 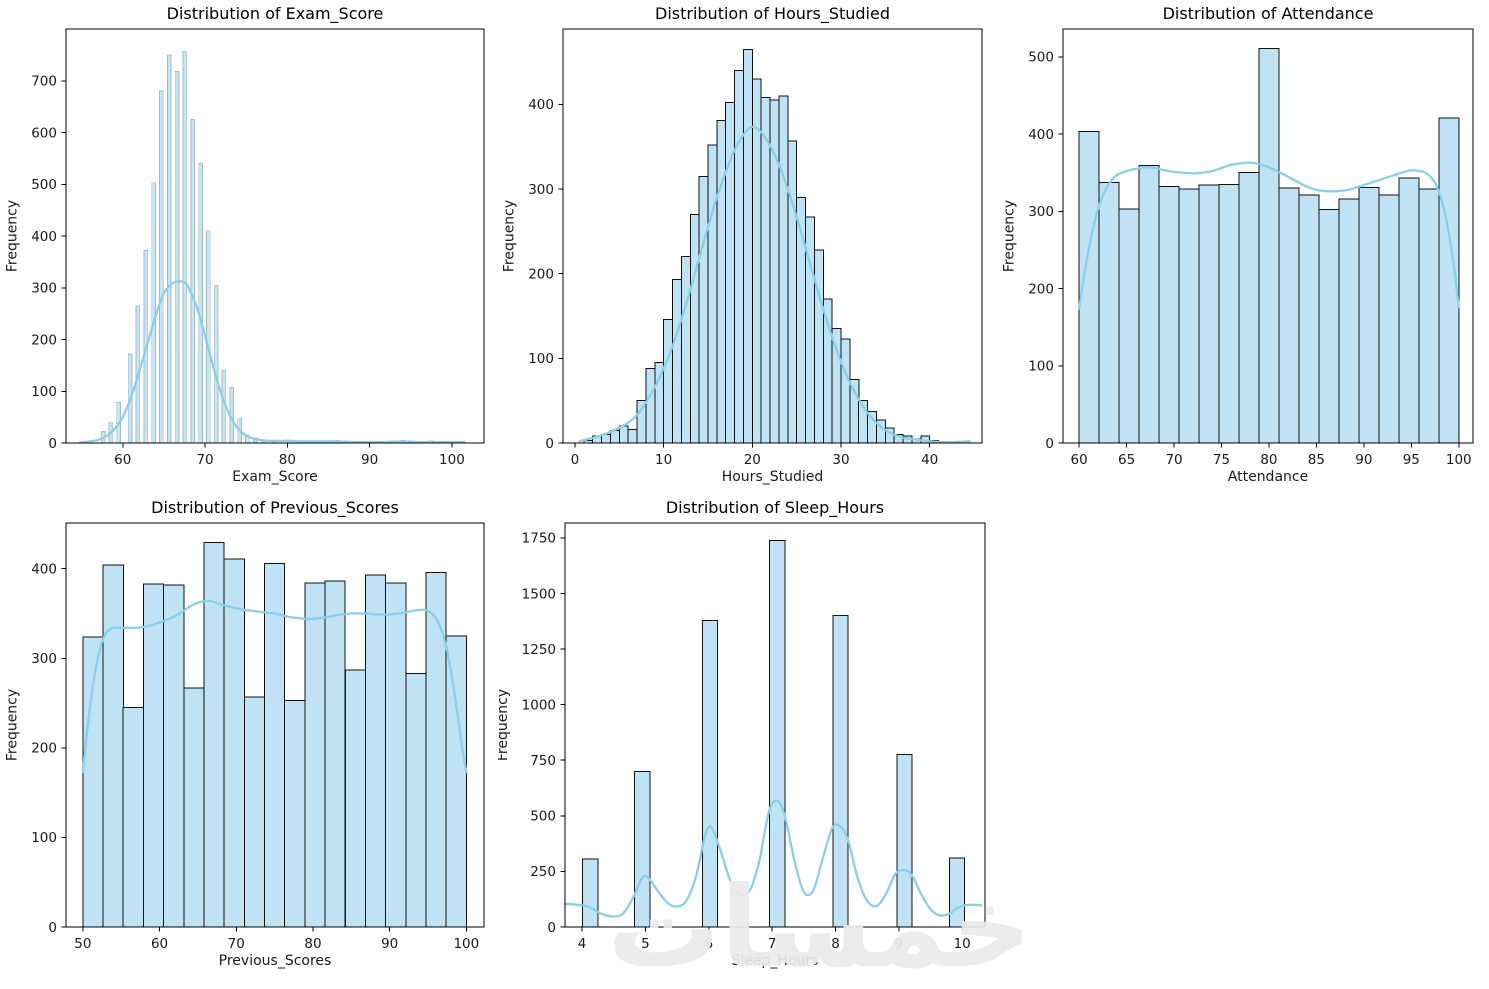 I want to click on svg-text: Hours_Studied, so click(x=773, y=477).